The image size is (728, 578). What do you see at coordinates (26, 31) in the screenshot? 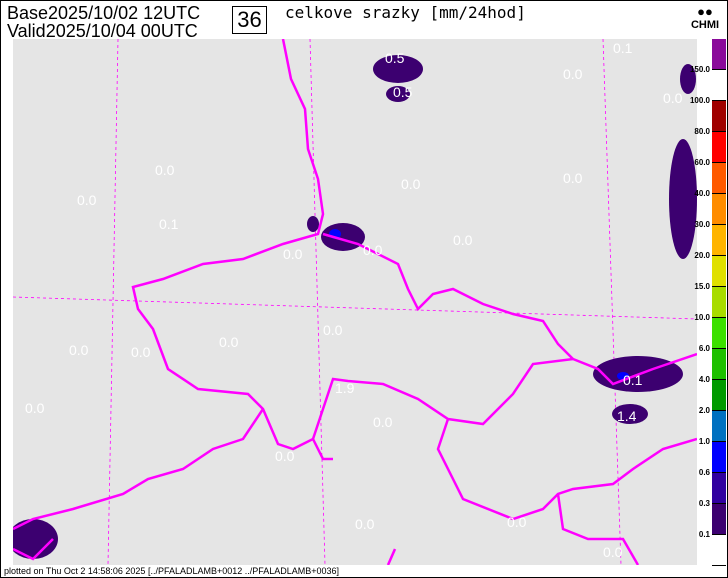
I see `valid-label: Valid` at bounding box center [26, 31].